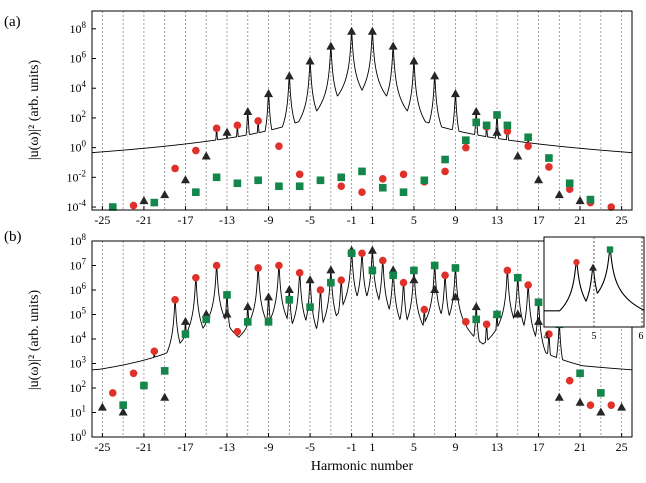  I want to click on x-tick-label: -25, so click(102, 447).